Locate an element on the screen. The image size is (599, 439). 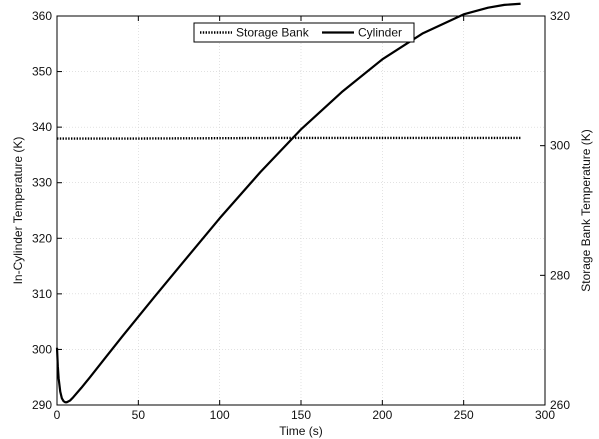
y2-axis-title: Storage Bank Temperature (K) is located at coordinates (586, 210).